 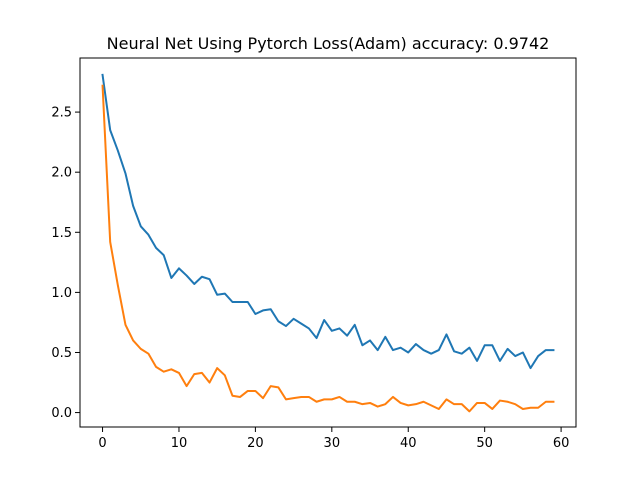 I want to click on x-tick-label: 0, so click(x=102, y=443).